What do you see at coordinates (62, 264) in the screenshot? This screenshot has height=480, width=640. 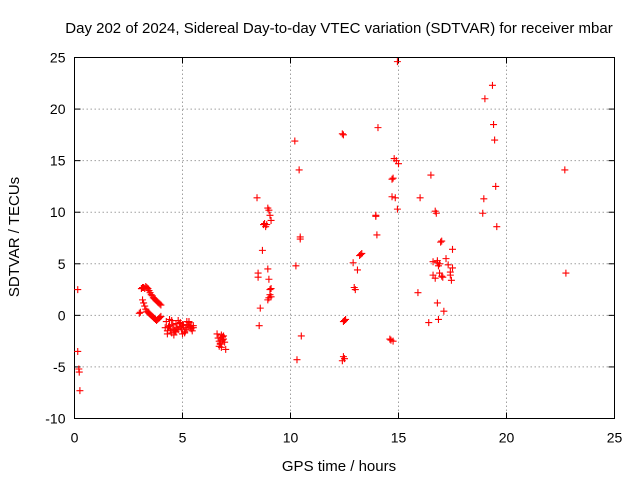 I see `y-tick-label: 5` at bounding box center [62, 264].